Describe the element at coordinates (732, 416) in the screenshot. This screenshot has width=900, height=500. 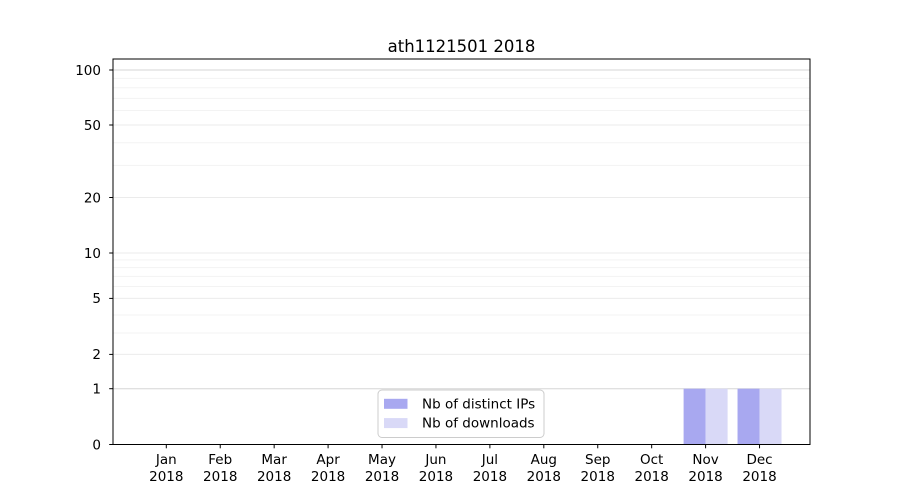
I see `bars` at that location.